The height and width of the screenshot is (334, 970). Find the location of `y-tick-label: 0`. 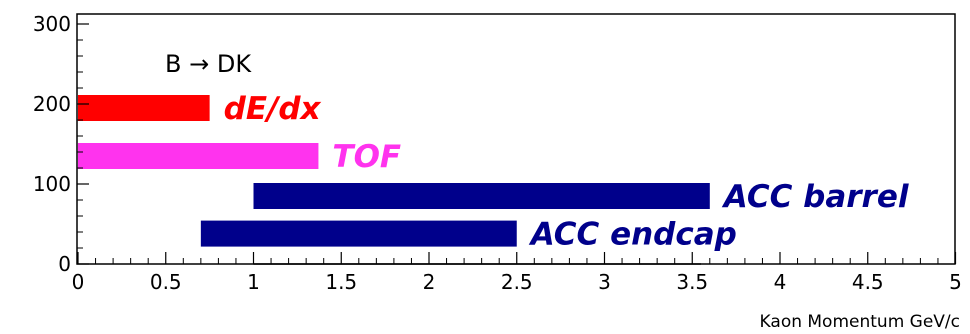

y-tick-label: 0 is located at coordinates (64, 264).